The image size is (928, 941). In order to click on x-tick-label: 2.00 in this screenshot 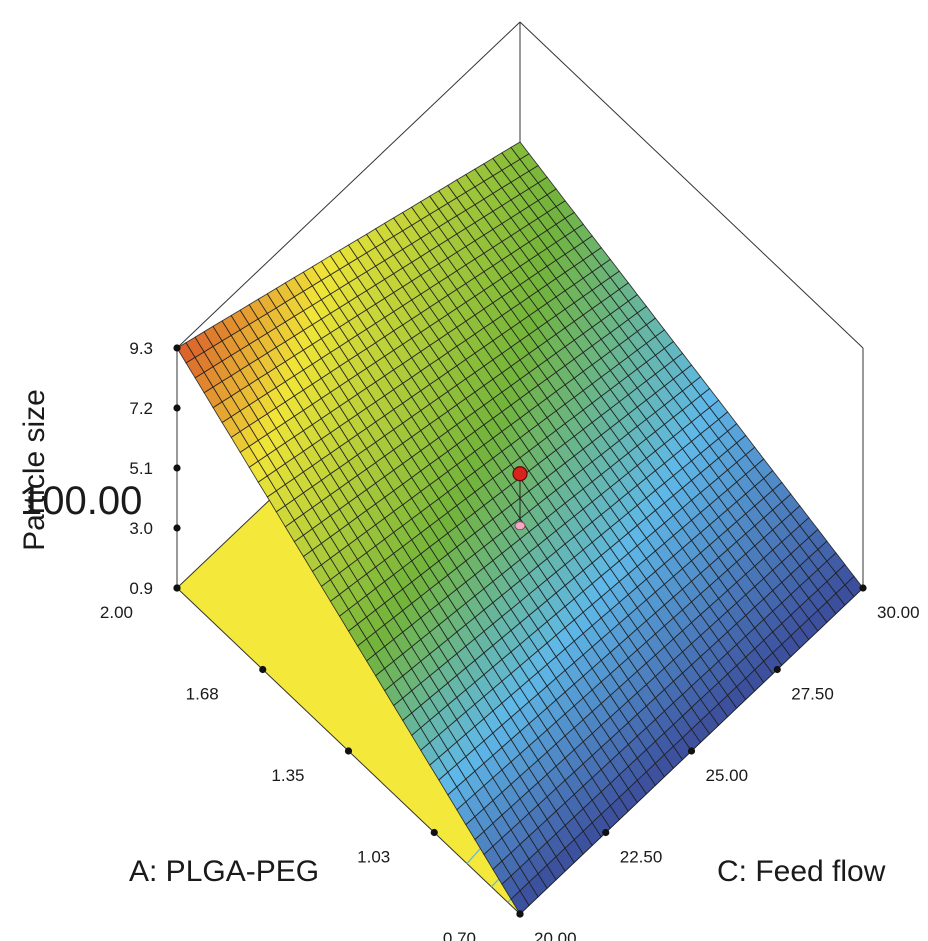, I will do `click(116, 612)`.